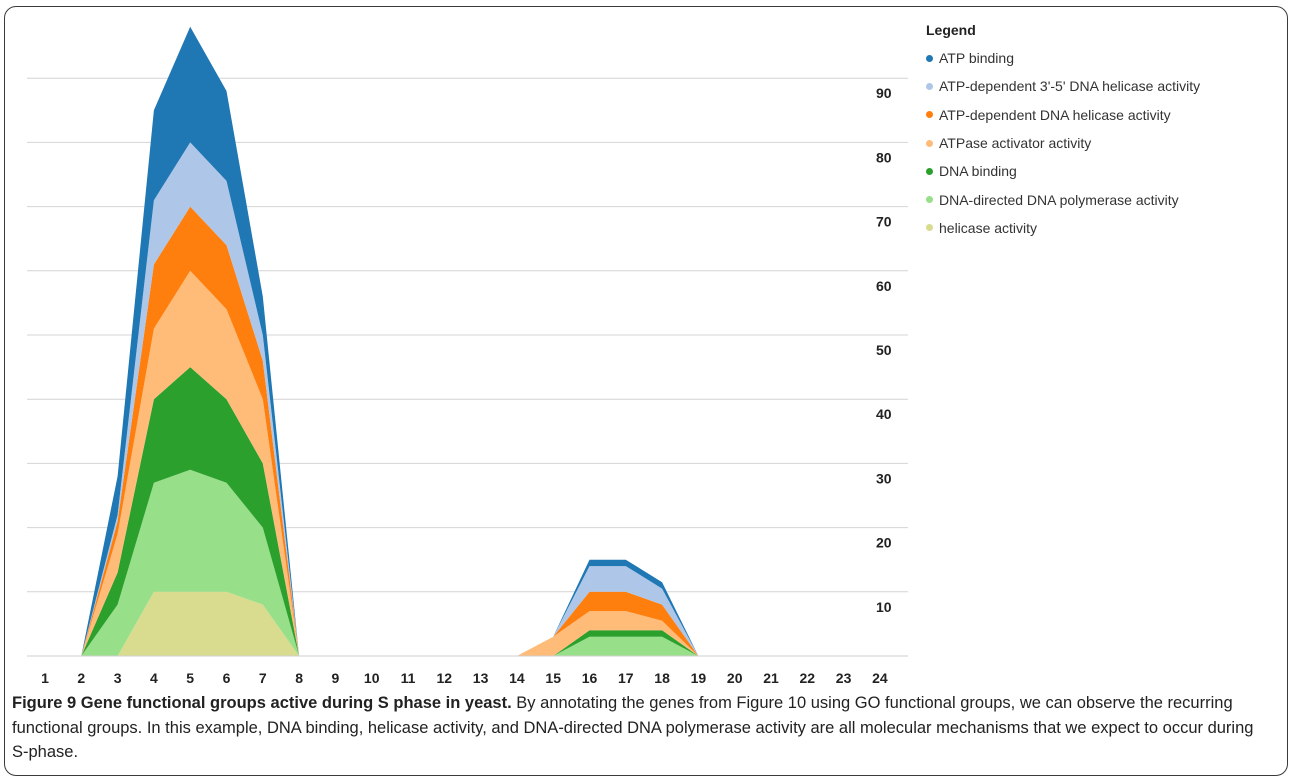 The height and width of the screenshot is (782, 1292). What do you see at coordinates (662, 678) in the screenshot?
I see `x-tick-label: 18` at bounding box center [662, 678].